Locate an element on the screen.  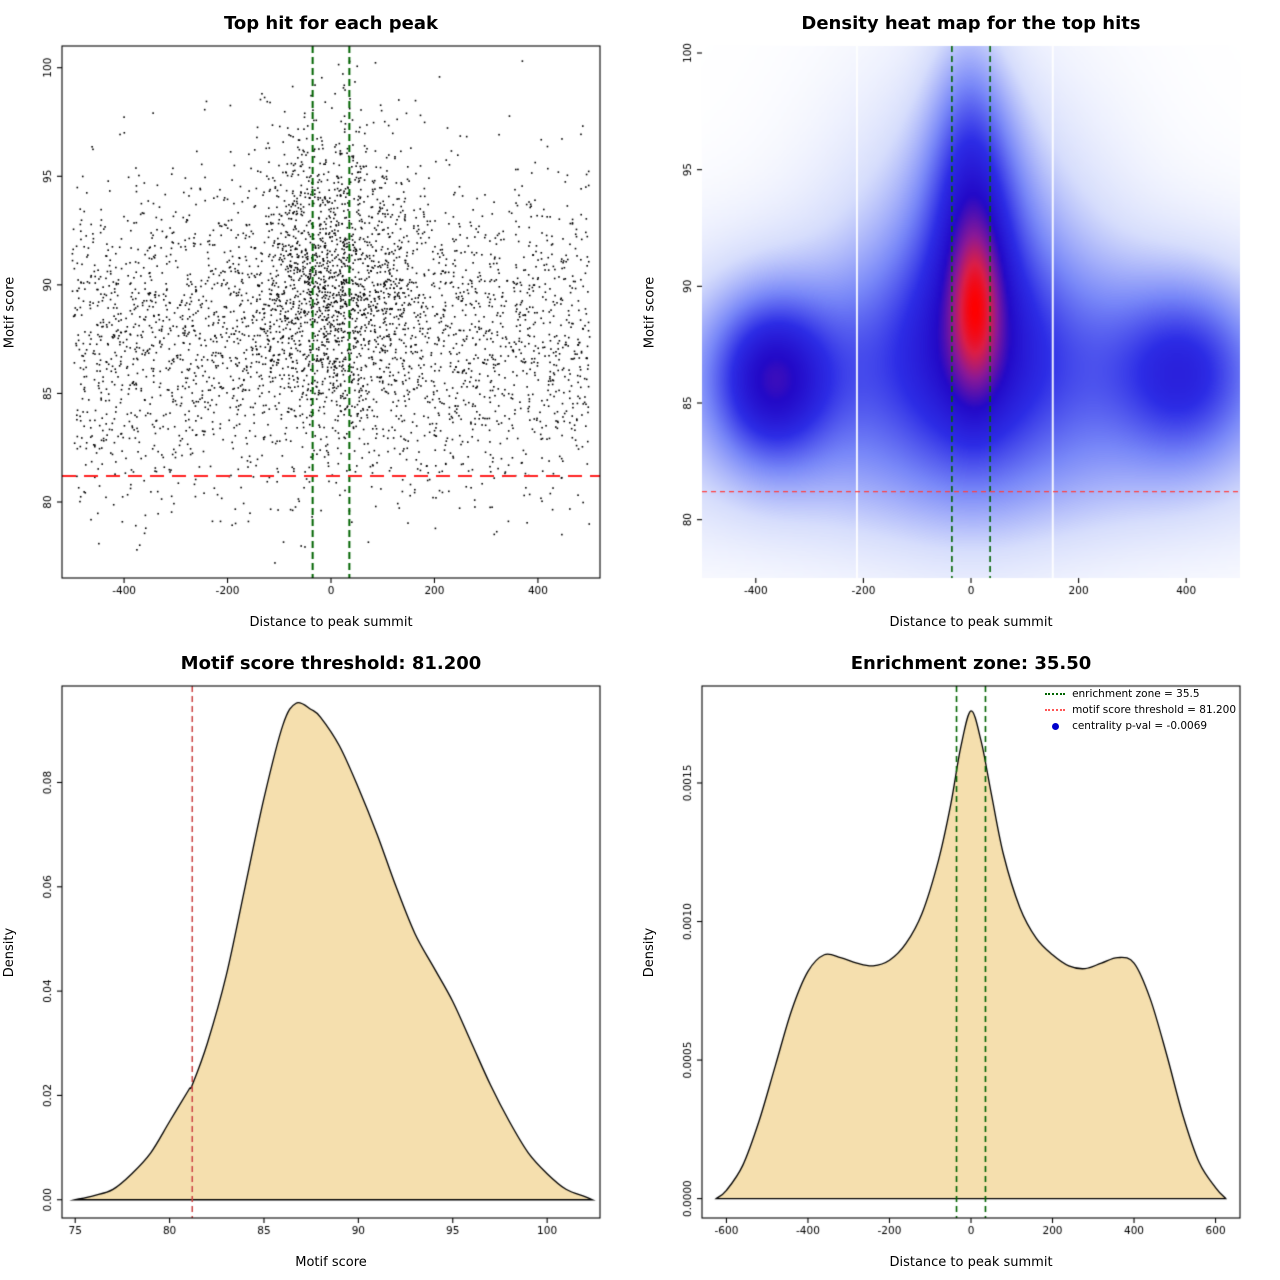
scatter-xlabel: Distance to peak summit is located at coordinates (331, 622).